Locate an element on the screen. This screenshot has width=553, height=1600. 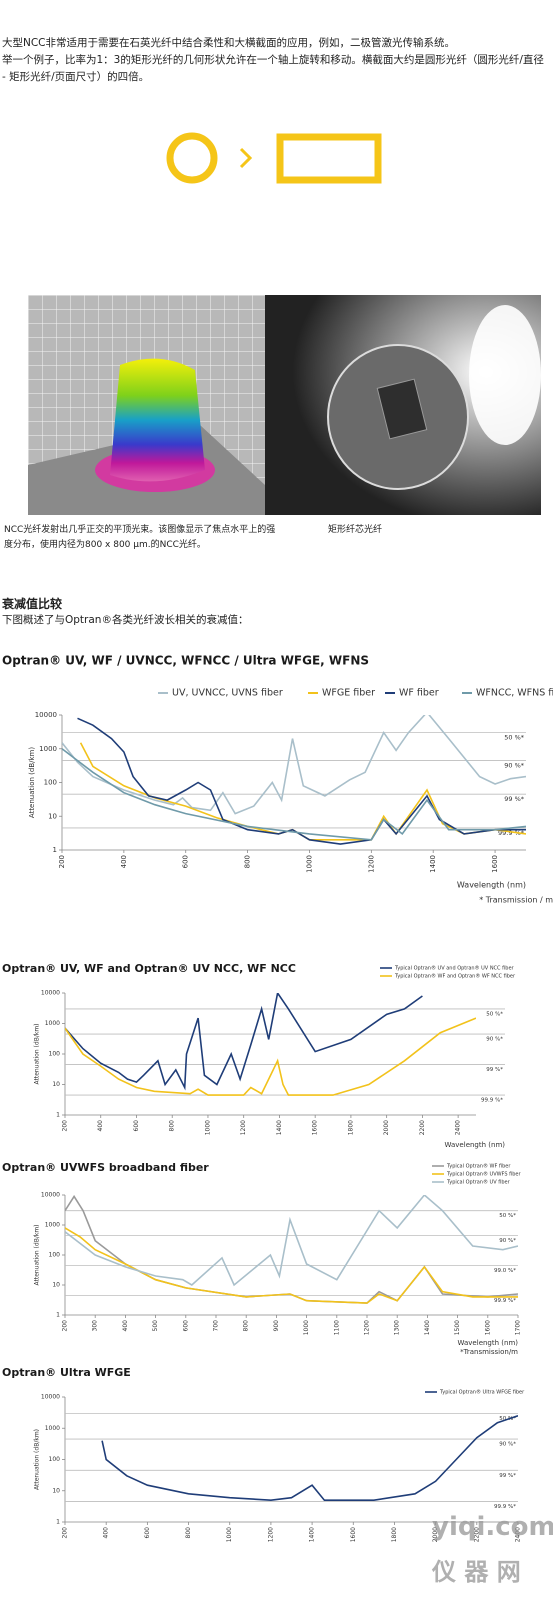
reference-label: 90 %* is located at coordinates (507, 1445).